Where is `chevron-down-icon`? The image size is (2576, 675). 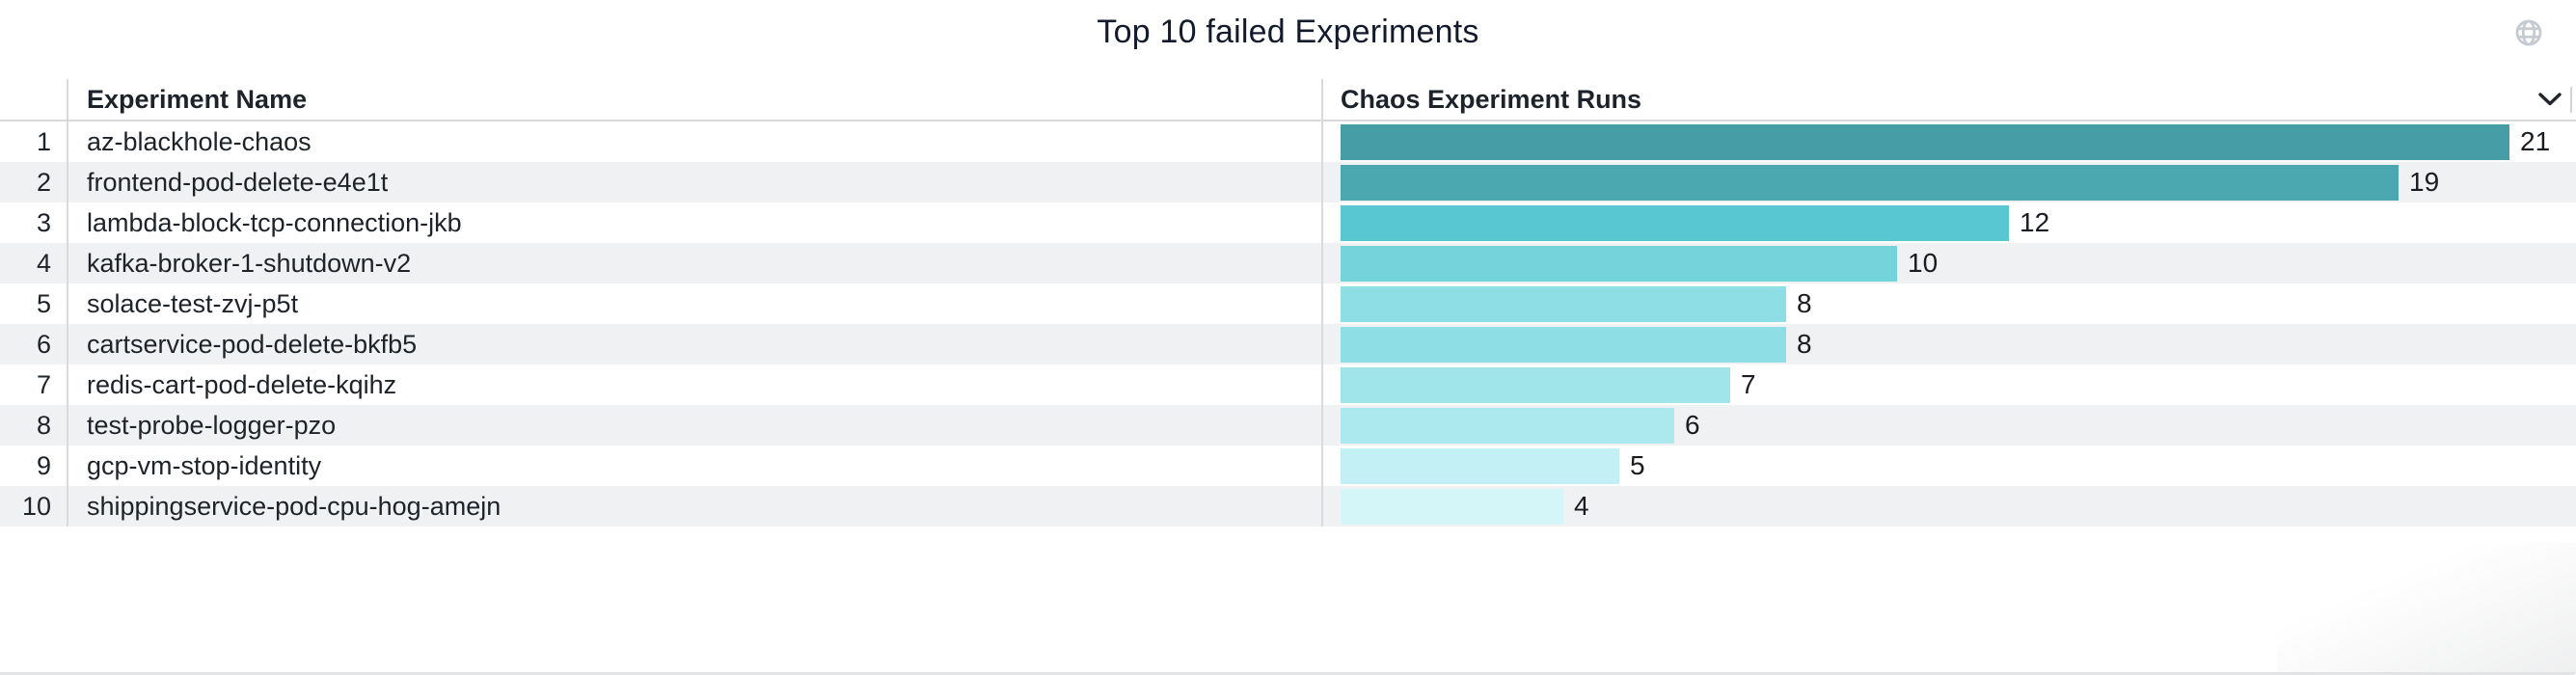
chevron-down-icon is located at coordinates (2549, 99).